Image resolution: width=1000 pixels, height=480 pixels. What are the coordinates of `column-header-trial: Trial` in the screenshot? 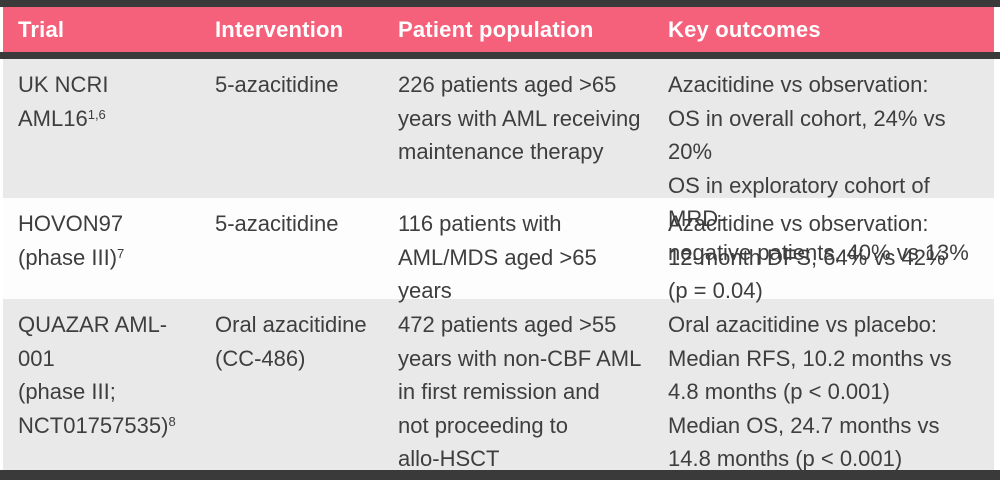 It's located at (41, 29).